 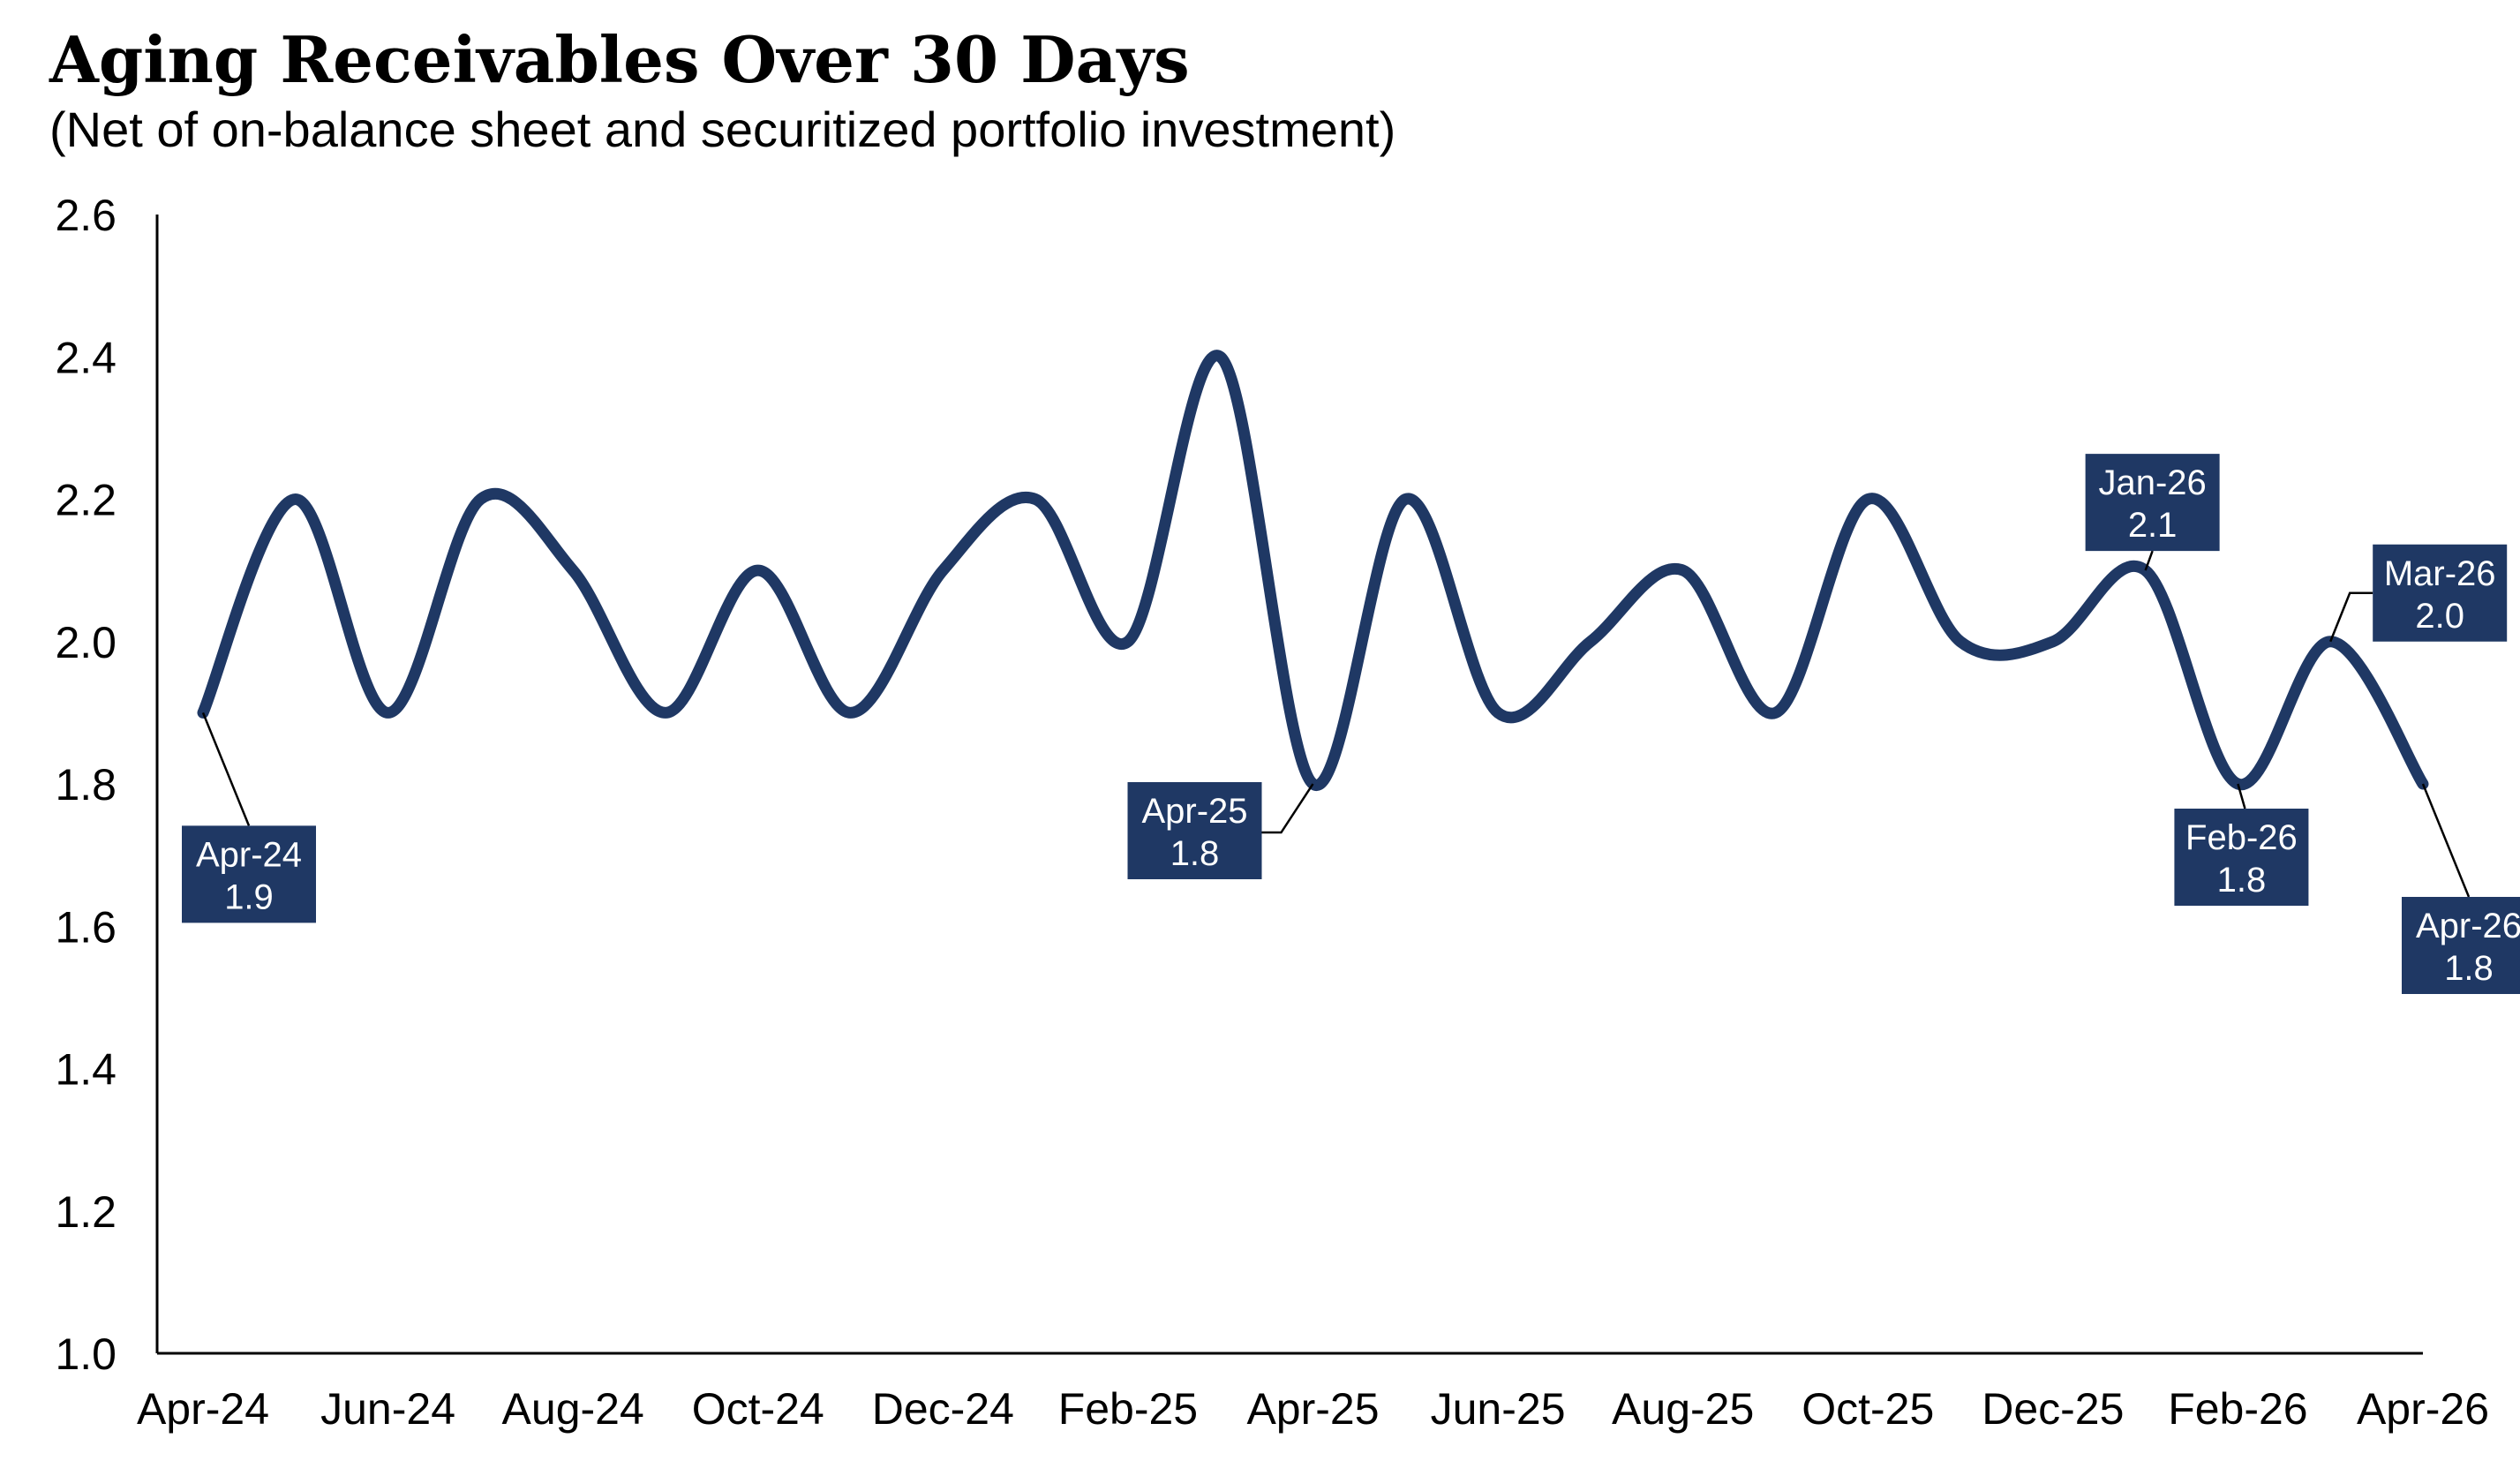 What do you see at coordinates (249, 854) in the screenshot?
I see `annotation-month-label: Apr-24` at bounding box center [249, 854].